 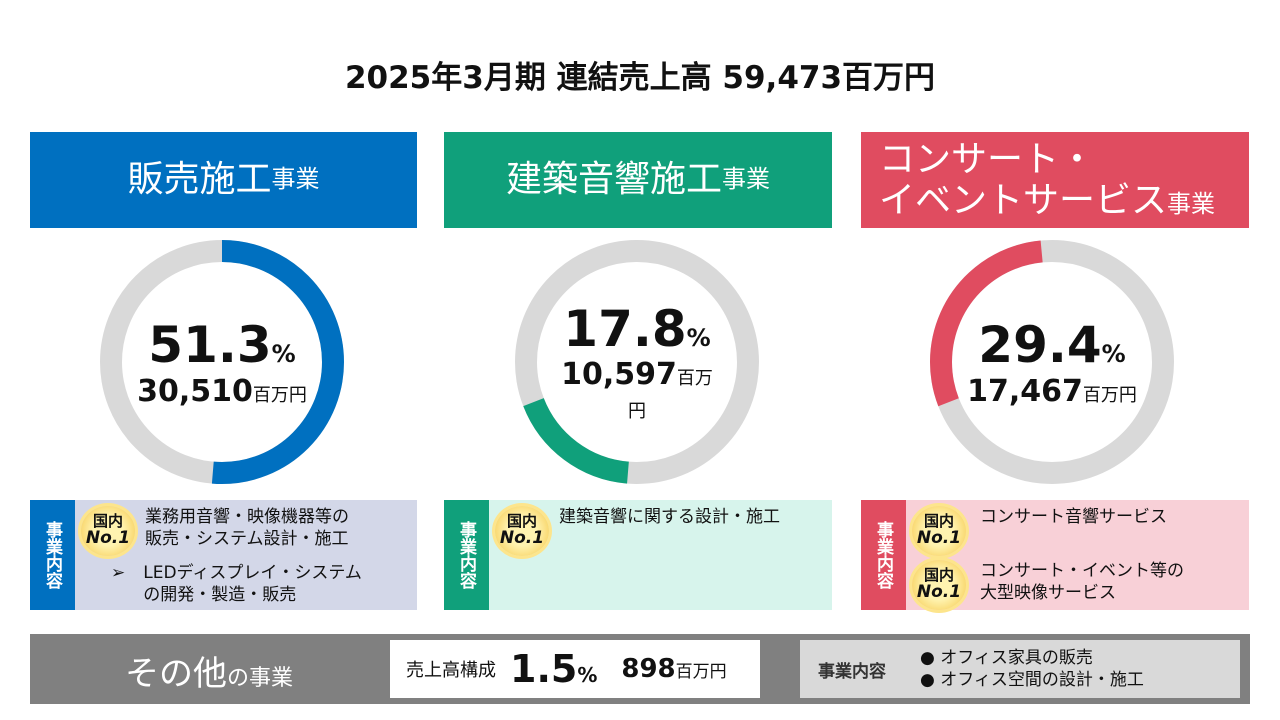 I want to click on amount-value: 898, so click(x=648, y=669).